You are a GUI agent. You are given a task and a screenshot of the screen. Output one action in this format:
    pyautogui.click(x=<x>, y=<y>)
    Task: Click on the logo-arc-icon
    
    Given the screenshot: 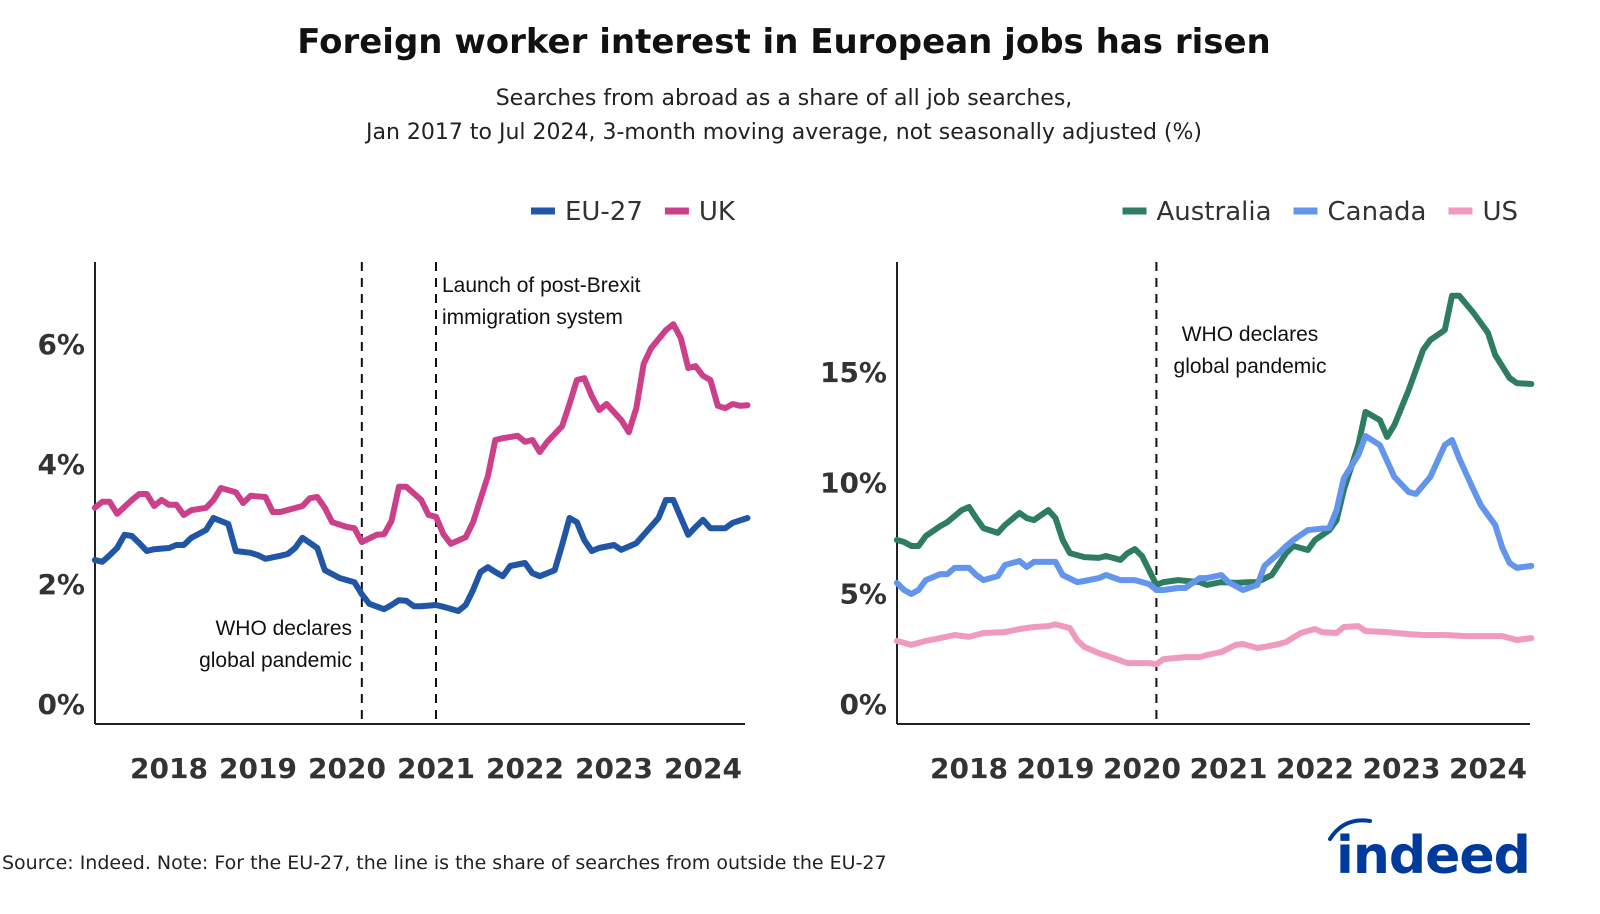 What is the action you would take?
    pyautogui.click(x=1350, y=829)
    